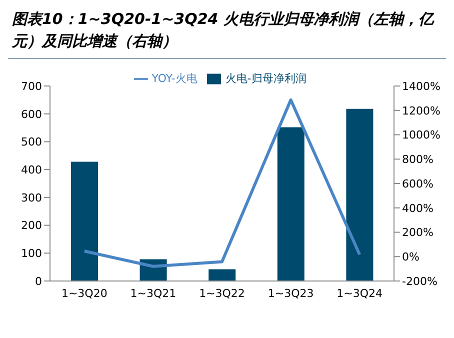  I want to click on y-tick-label: 700, so click(31, 86).